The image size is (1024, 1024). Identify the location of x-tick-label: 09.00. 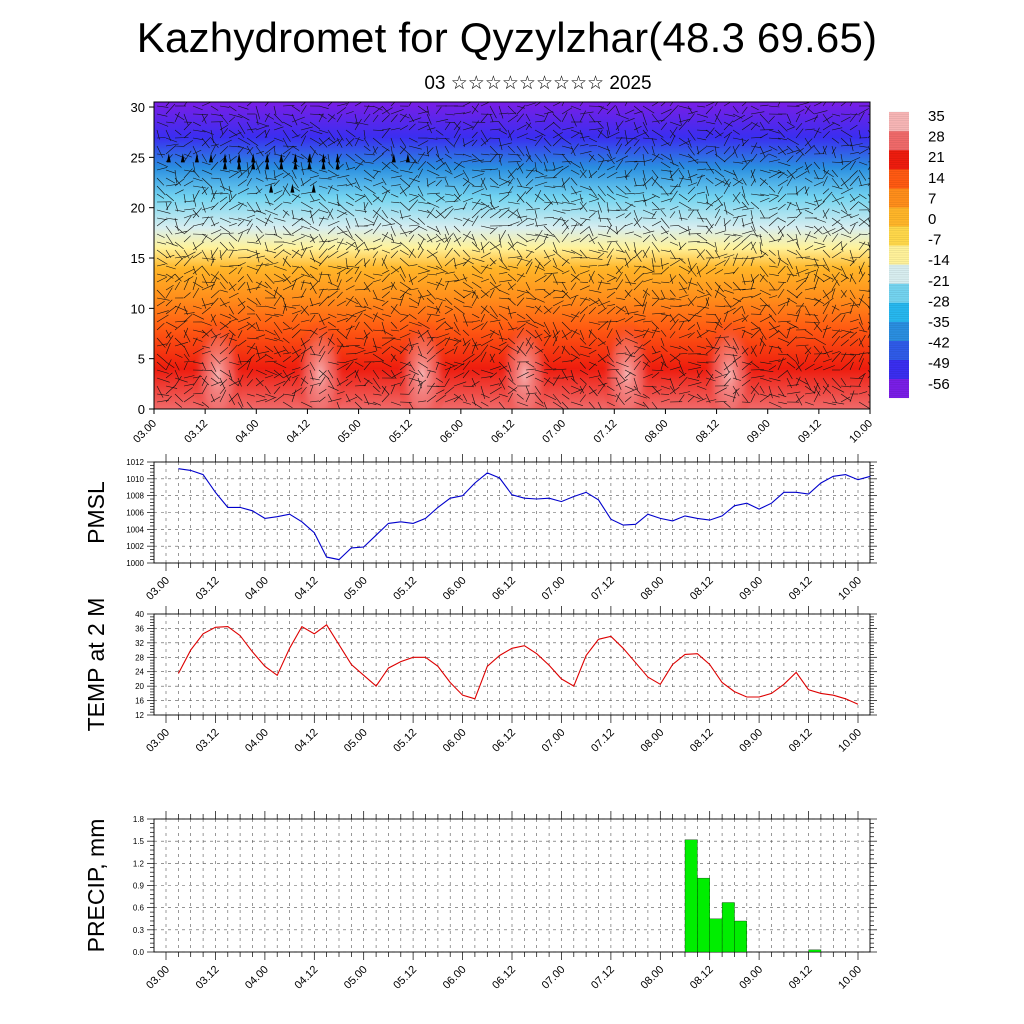
(751, 589).